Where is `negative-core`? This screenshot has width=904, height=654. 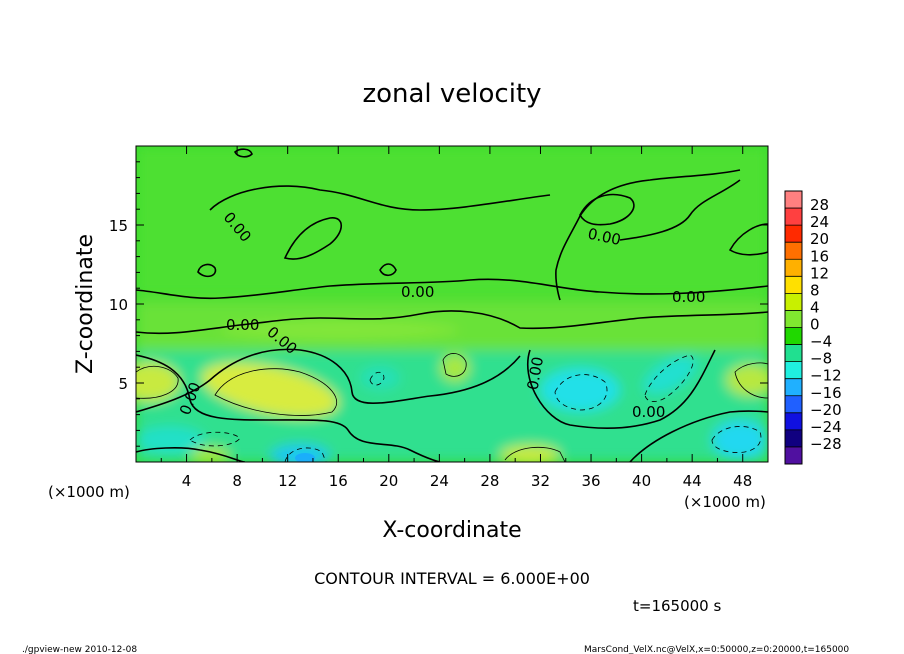
negative-core is located at coordinates (305, 457).